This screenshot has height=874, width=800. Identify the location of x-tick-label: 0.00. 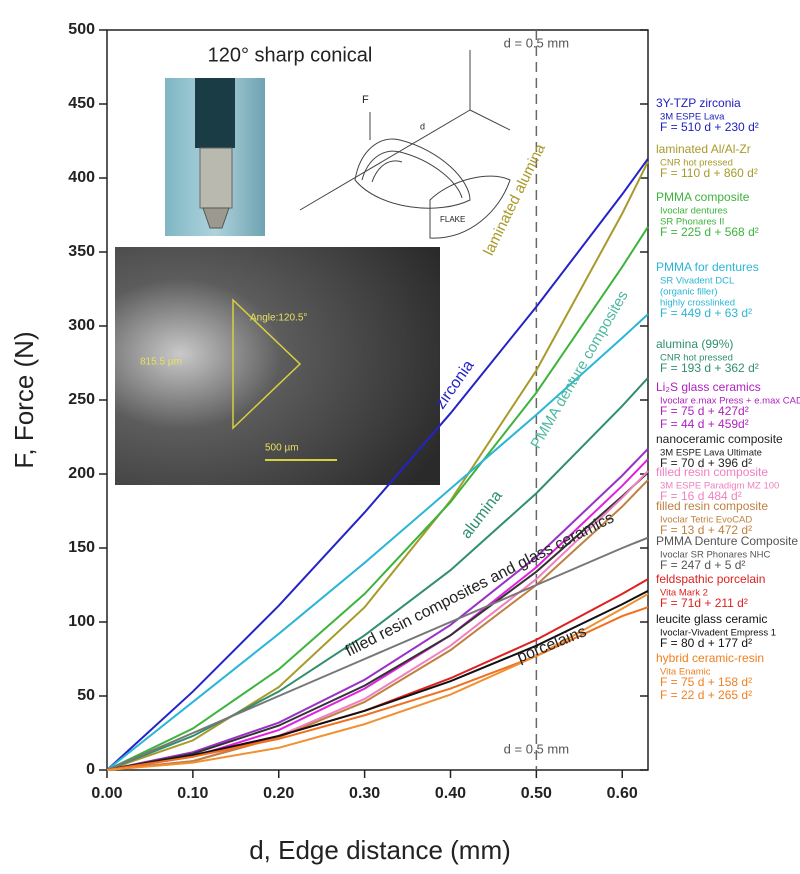
(106, 793).